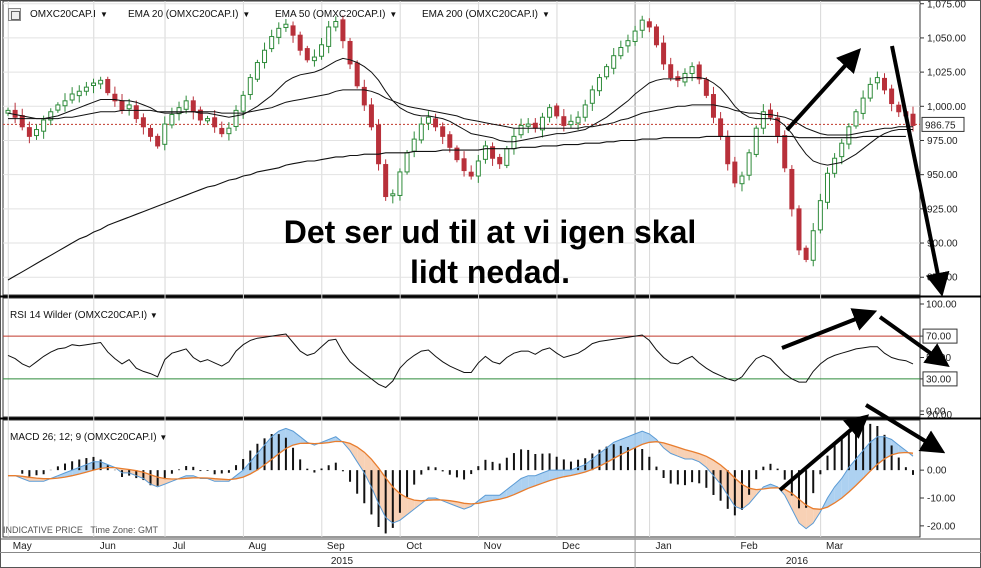 This screenshot has height=568, width=981. Describe the element at coordinates (460, 361) in the screenshot. I see `rsi-line` at that location.